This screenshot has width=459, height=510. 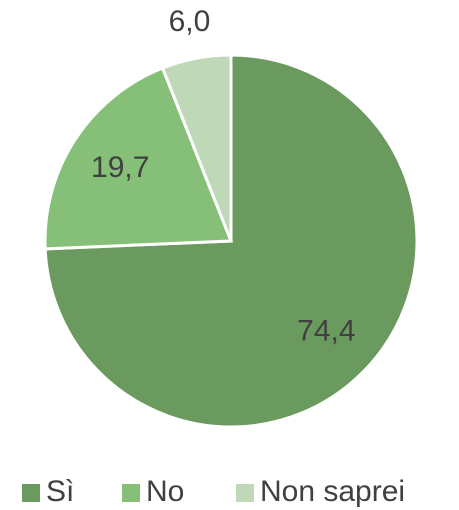 What do you see at coordinates (60, 491) in the screenshot?
I see `legend-label: Sì` at bounding box center [60, 491].